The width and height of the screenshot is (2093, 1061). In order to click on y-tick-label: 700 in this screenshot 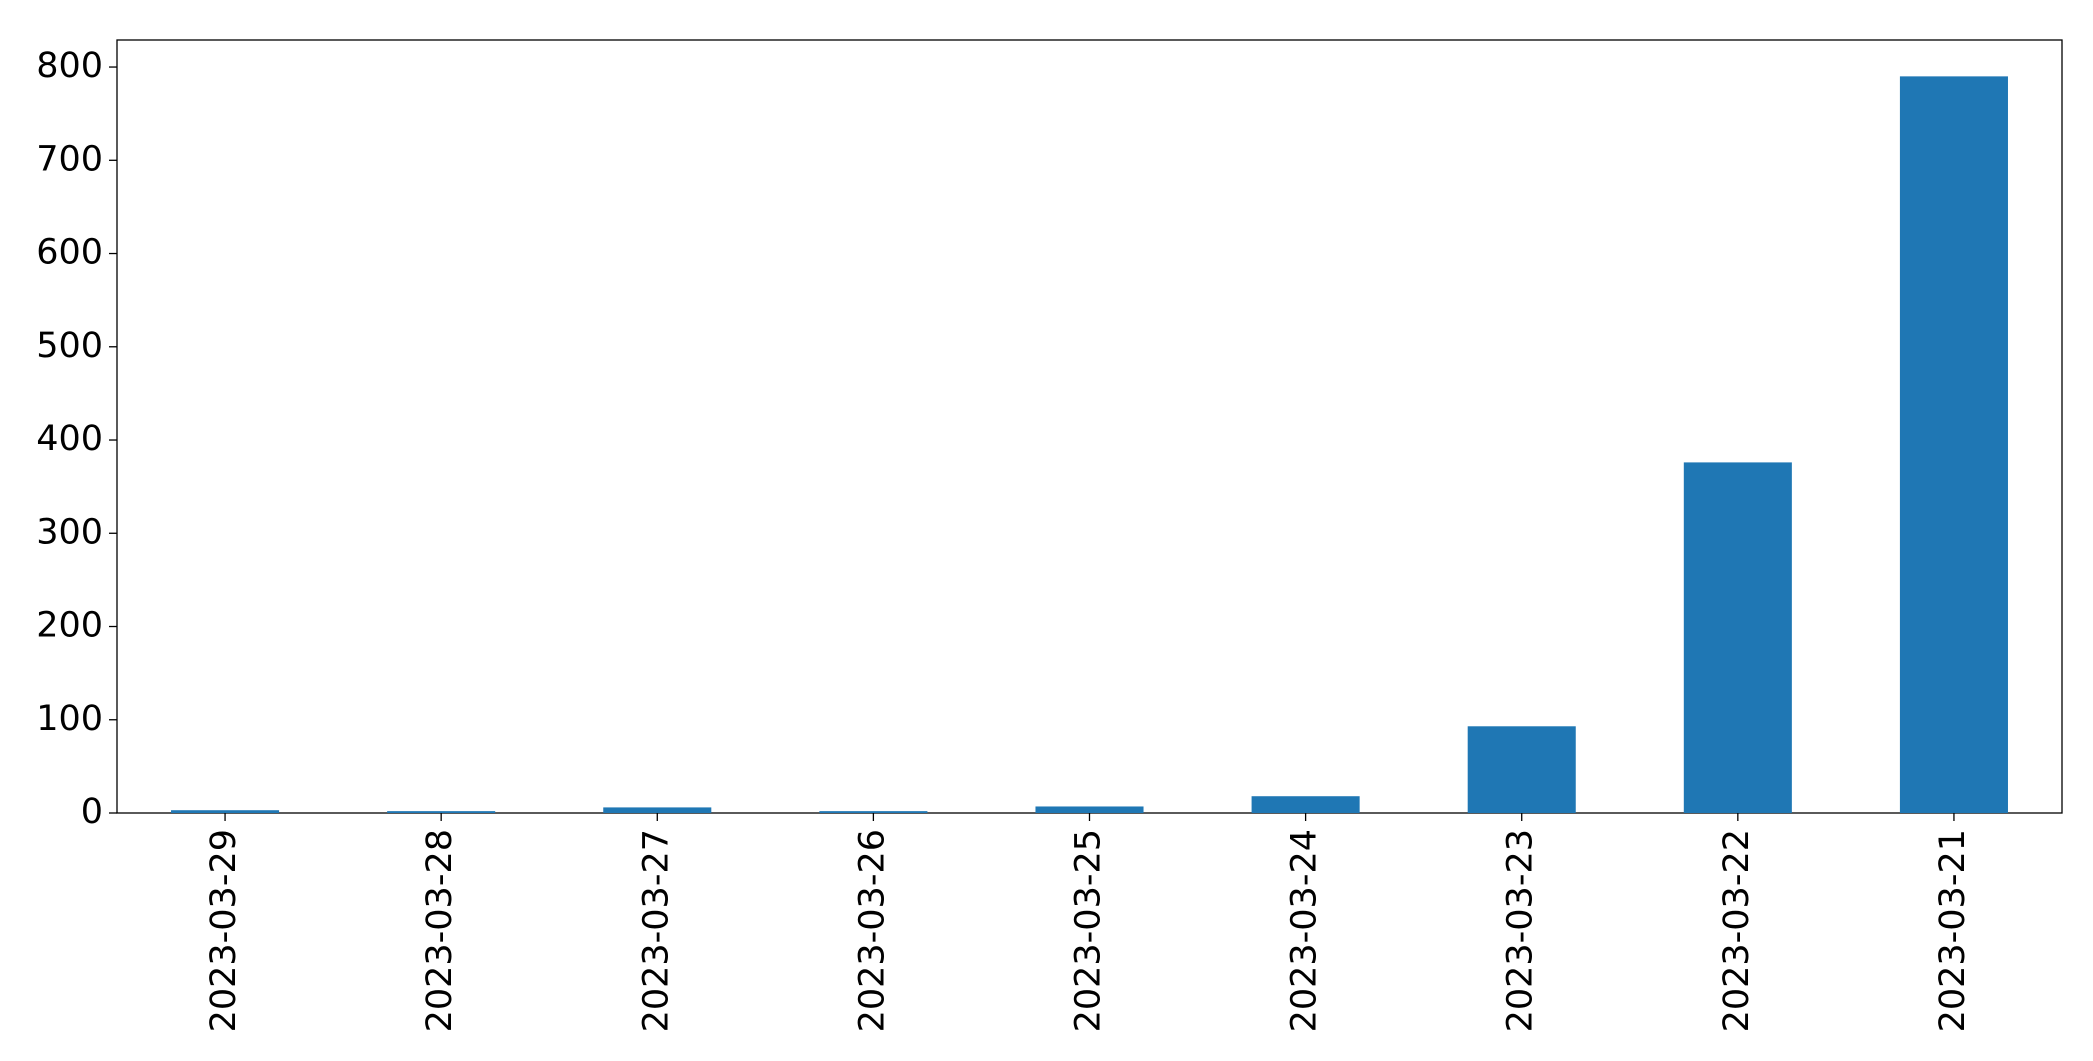, I will do `click(69, 159)`.